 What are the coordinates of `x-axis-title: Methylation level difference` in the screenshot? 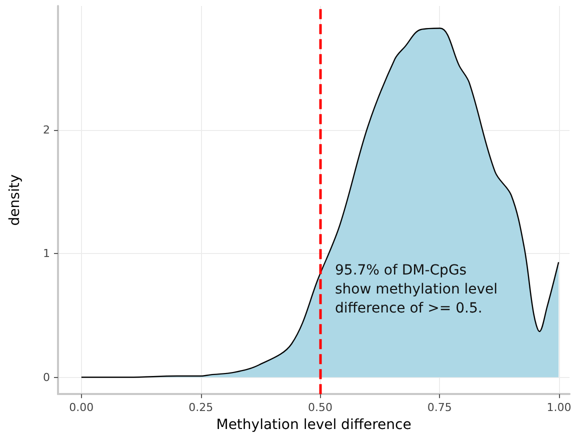 It's located at (314, 425).